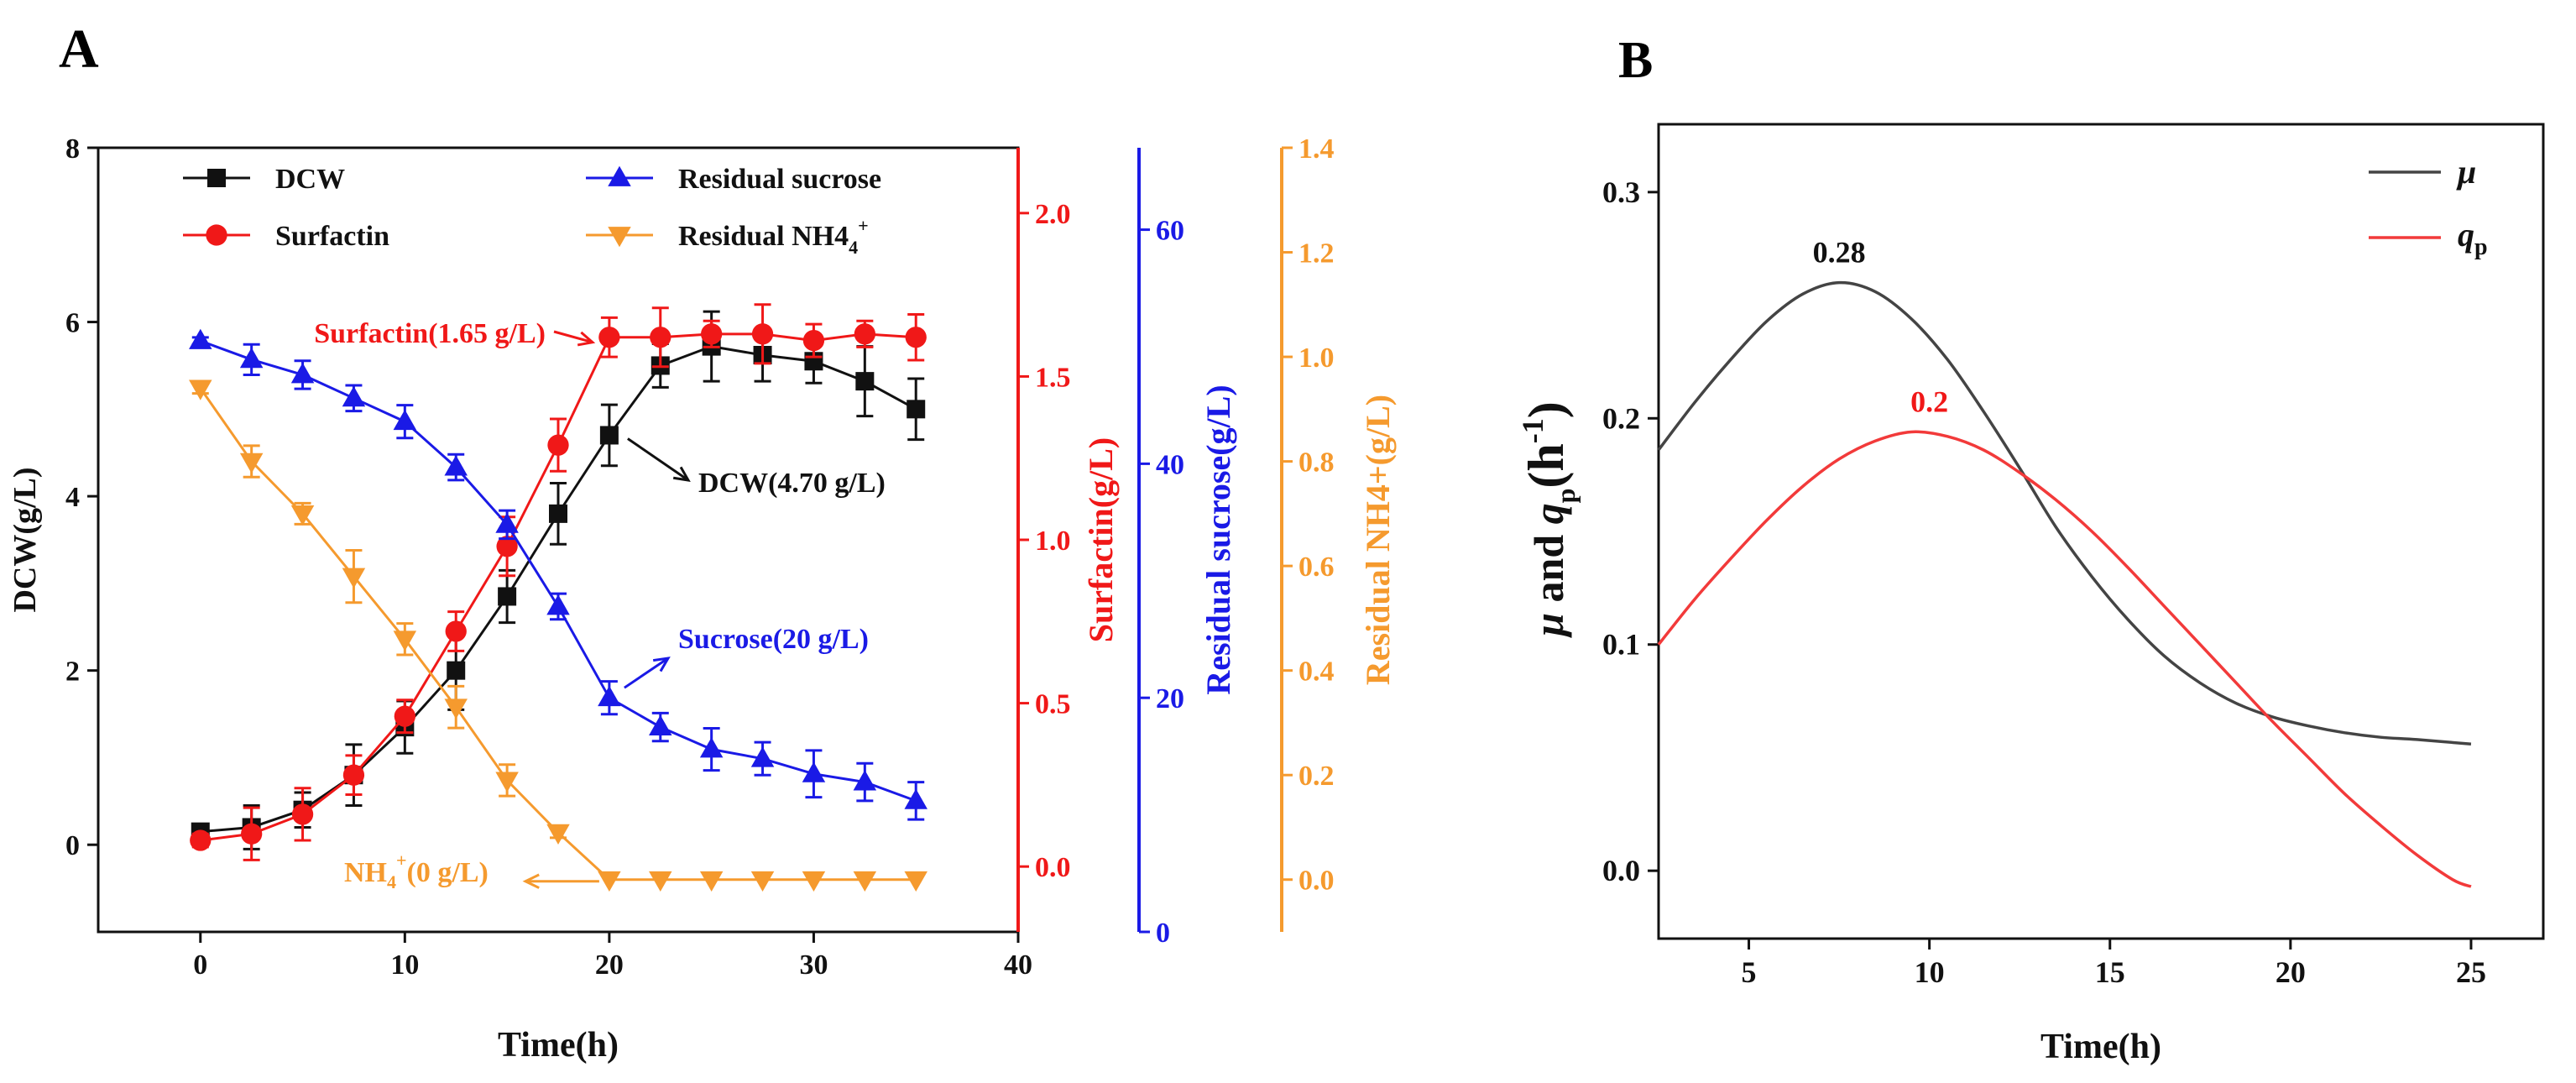 This screenshot has width=2576, height=1083. What do you see at coordinates (1316, 149) in the screenshot?
I see `y-tick-label-nh4: 1.4` at bounding box center [1316, 149].